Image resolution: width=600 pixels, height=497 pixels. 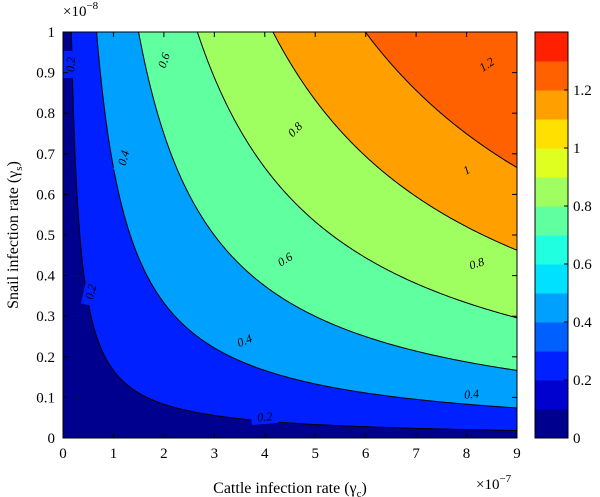 I want to click on x-tick-label: 5, so click(x=315, y=454).